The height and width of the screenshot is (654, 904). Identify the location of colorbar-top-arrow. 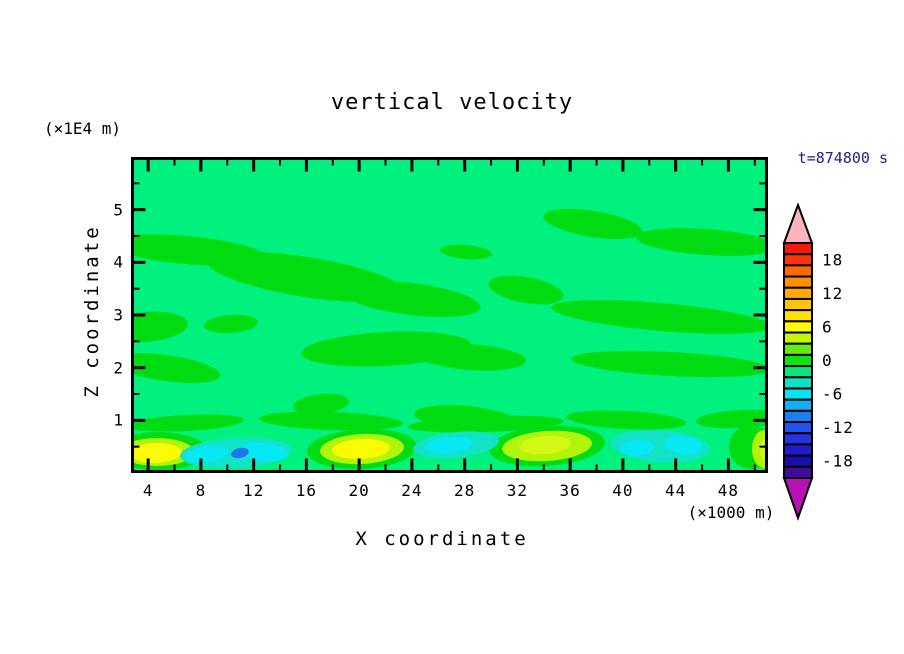
(798, 223).